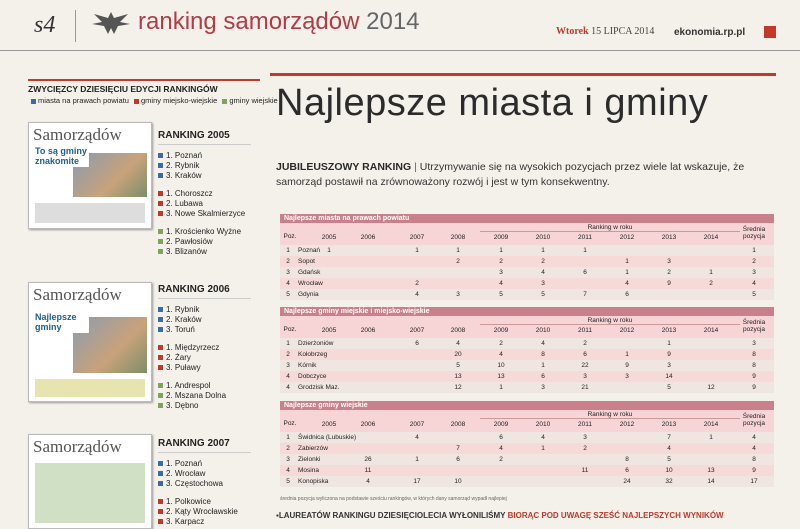 The height and width of the screenshot is (529, 800). What do you see at coordinates (204, 396) in the screenshot?
I see `list-item: 2. Mszana Dolna` at bounding box center [204, 396].